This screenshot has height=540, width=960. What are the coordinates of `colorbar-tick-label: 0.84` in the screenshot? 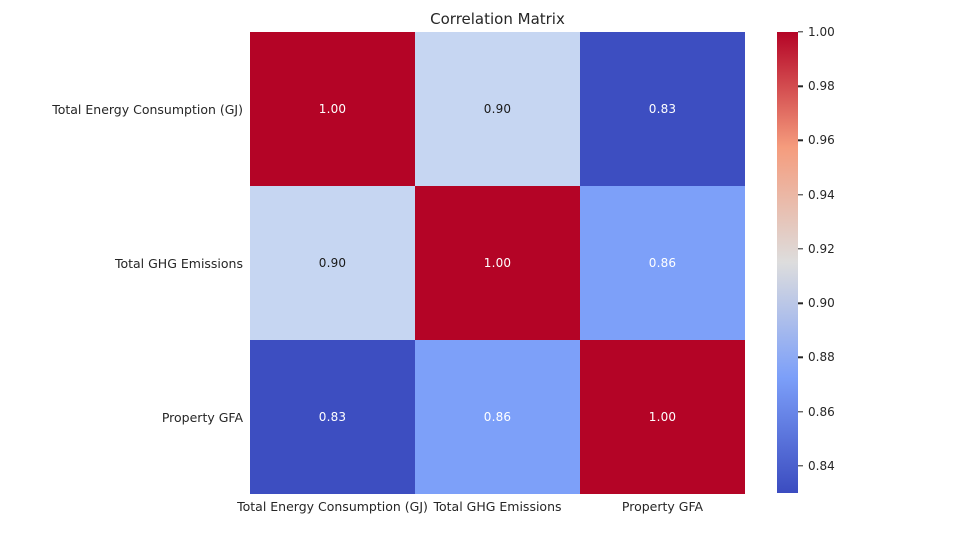 It's located at (821, 465).